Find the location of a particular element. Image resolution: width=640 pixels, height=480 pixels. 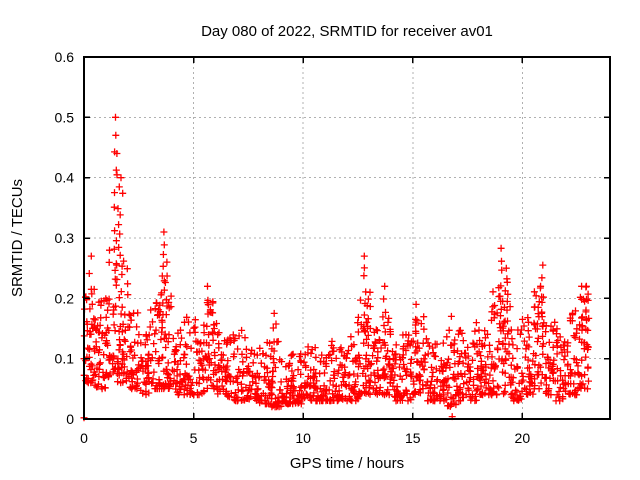

x-tick-label: 20 is located at coordinates (523, 438).